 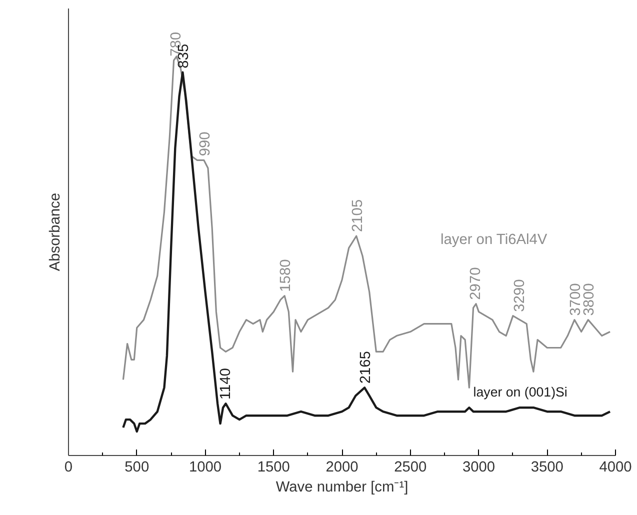 I want to click on y-axis-title: Absorbance, so click(x=56, y=232).